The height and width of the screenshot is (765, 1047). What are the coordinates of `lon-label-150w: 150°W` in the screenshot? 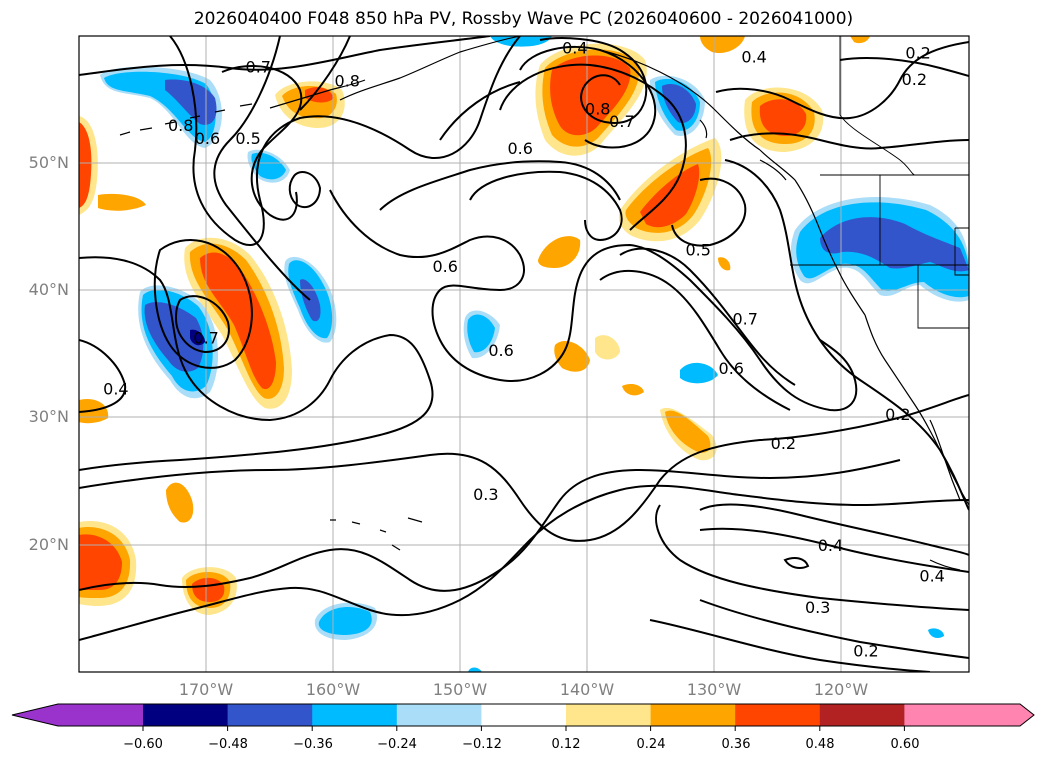 It's located at (460, 689).